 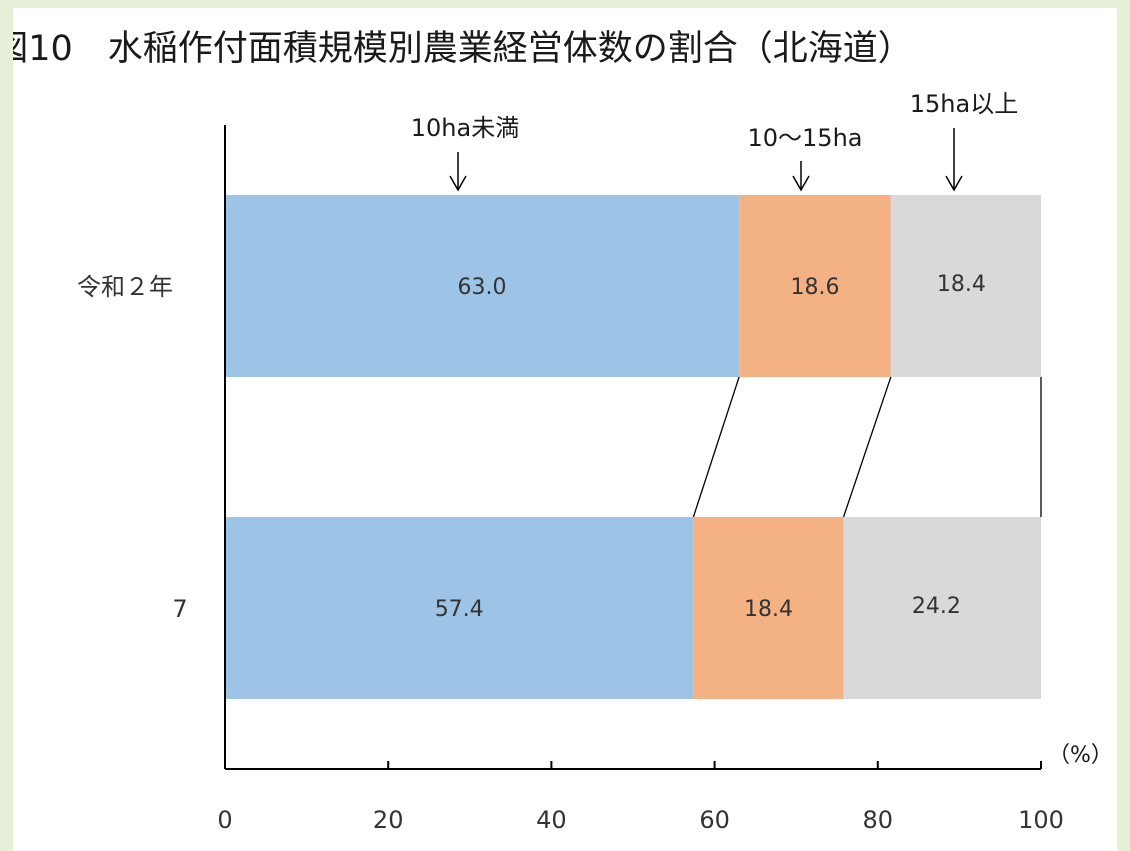 I want to click on series-label: 10～15ha, so click(x=805, y=138).